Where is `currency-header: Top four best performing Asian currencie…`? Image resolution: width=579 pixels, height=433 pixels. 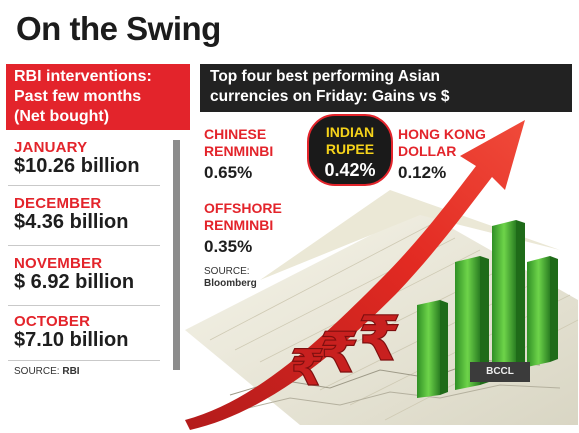 currency-header: Top four best performing Asian currencie… is located at coordinates (386, 88).